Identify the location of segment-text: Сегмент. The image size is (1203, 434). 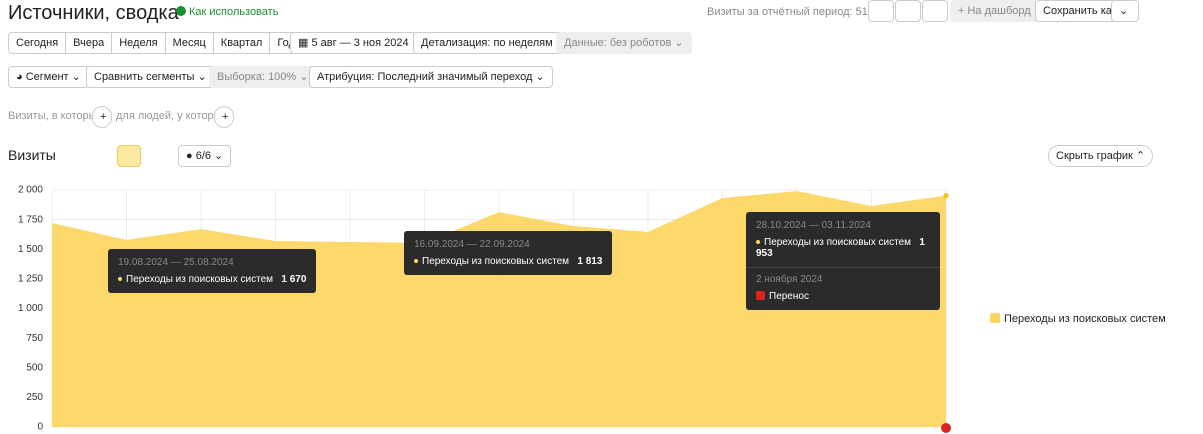
(47, 77).